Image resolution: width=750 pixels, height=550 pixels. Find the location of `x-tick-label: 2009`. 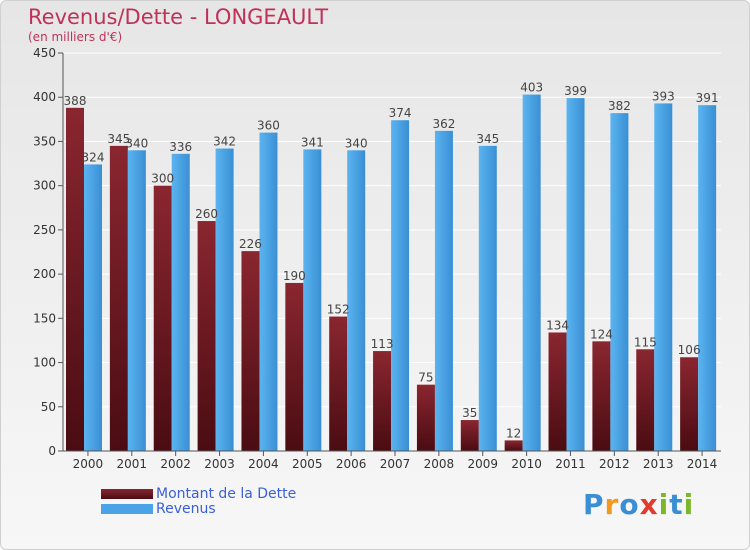

x-tick-label: 2009 is located at coordinates (482, 464).